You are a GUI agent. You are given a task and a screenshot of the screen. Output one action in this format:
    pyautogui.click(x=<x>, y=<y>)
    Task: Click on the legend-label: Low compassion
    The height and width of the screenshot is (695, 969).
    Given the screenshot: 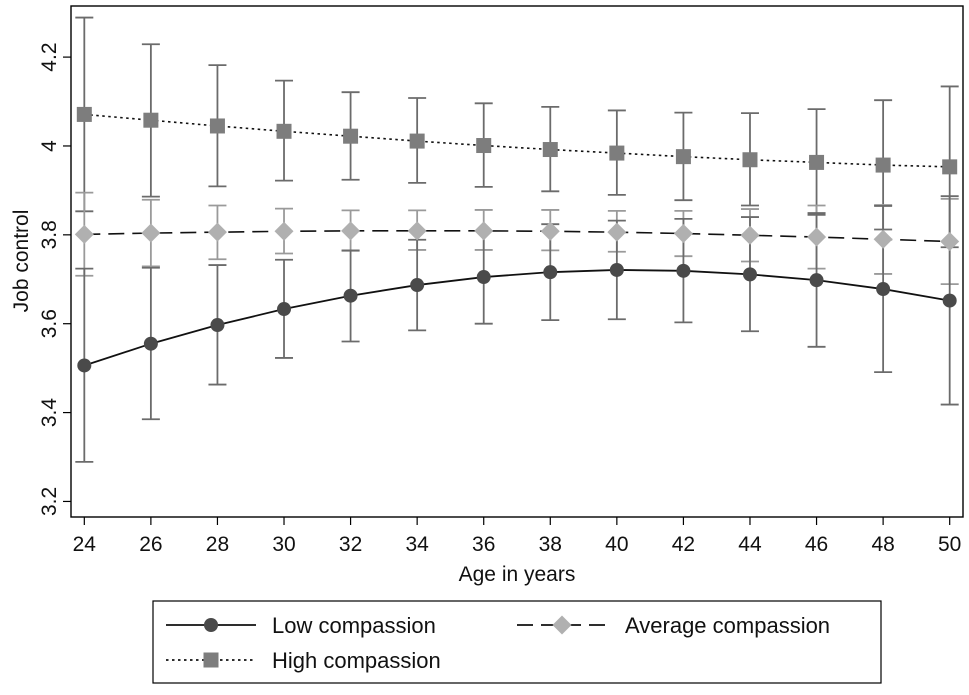 What is the action you would take?
    pyautogui.click(x=354, y=625)
    